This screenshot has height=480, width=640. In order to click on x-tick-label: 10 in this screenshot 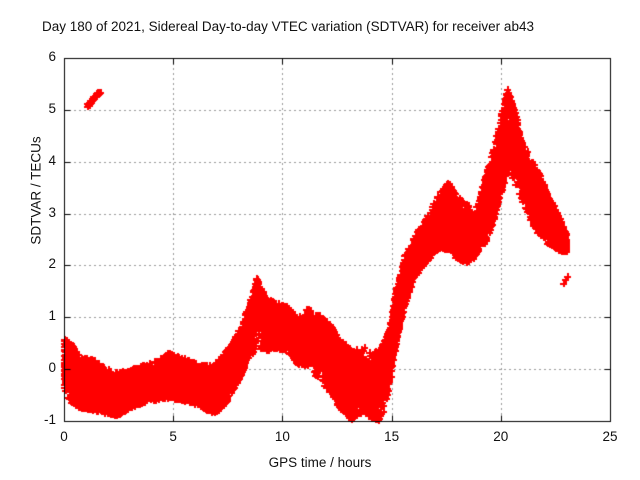, I will do `click(282, 436)`.